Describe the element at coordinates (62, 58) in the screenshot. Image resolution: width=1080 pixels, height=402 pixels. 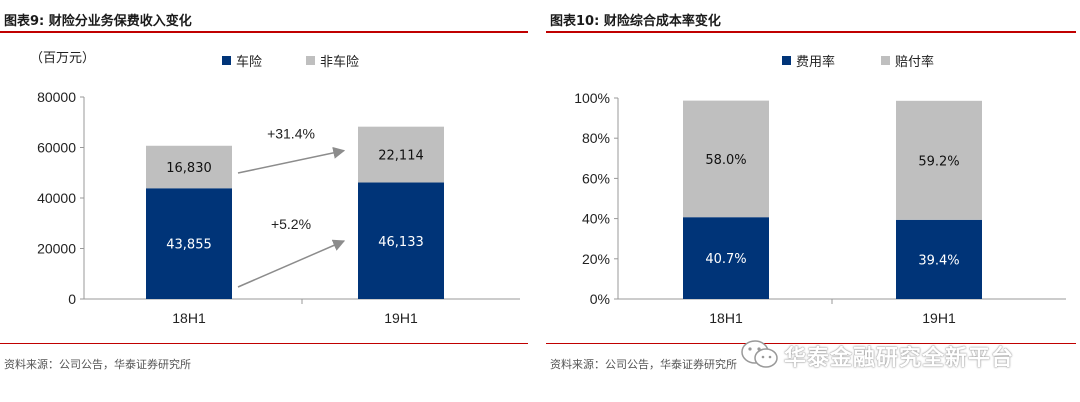
I see `unit-label: （百万元）` at that location.